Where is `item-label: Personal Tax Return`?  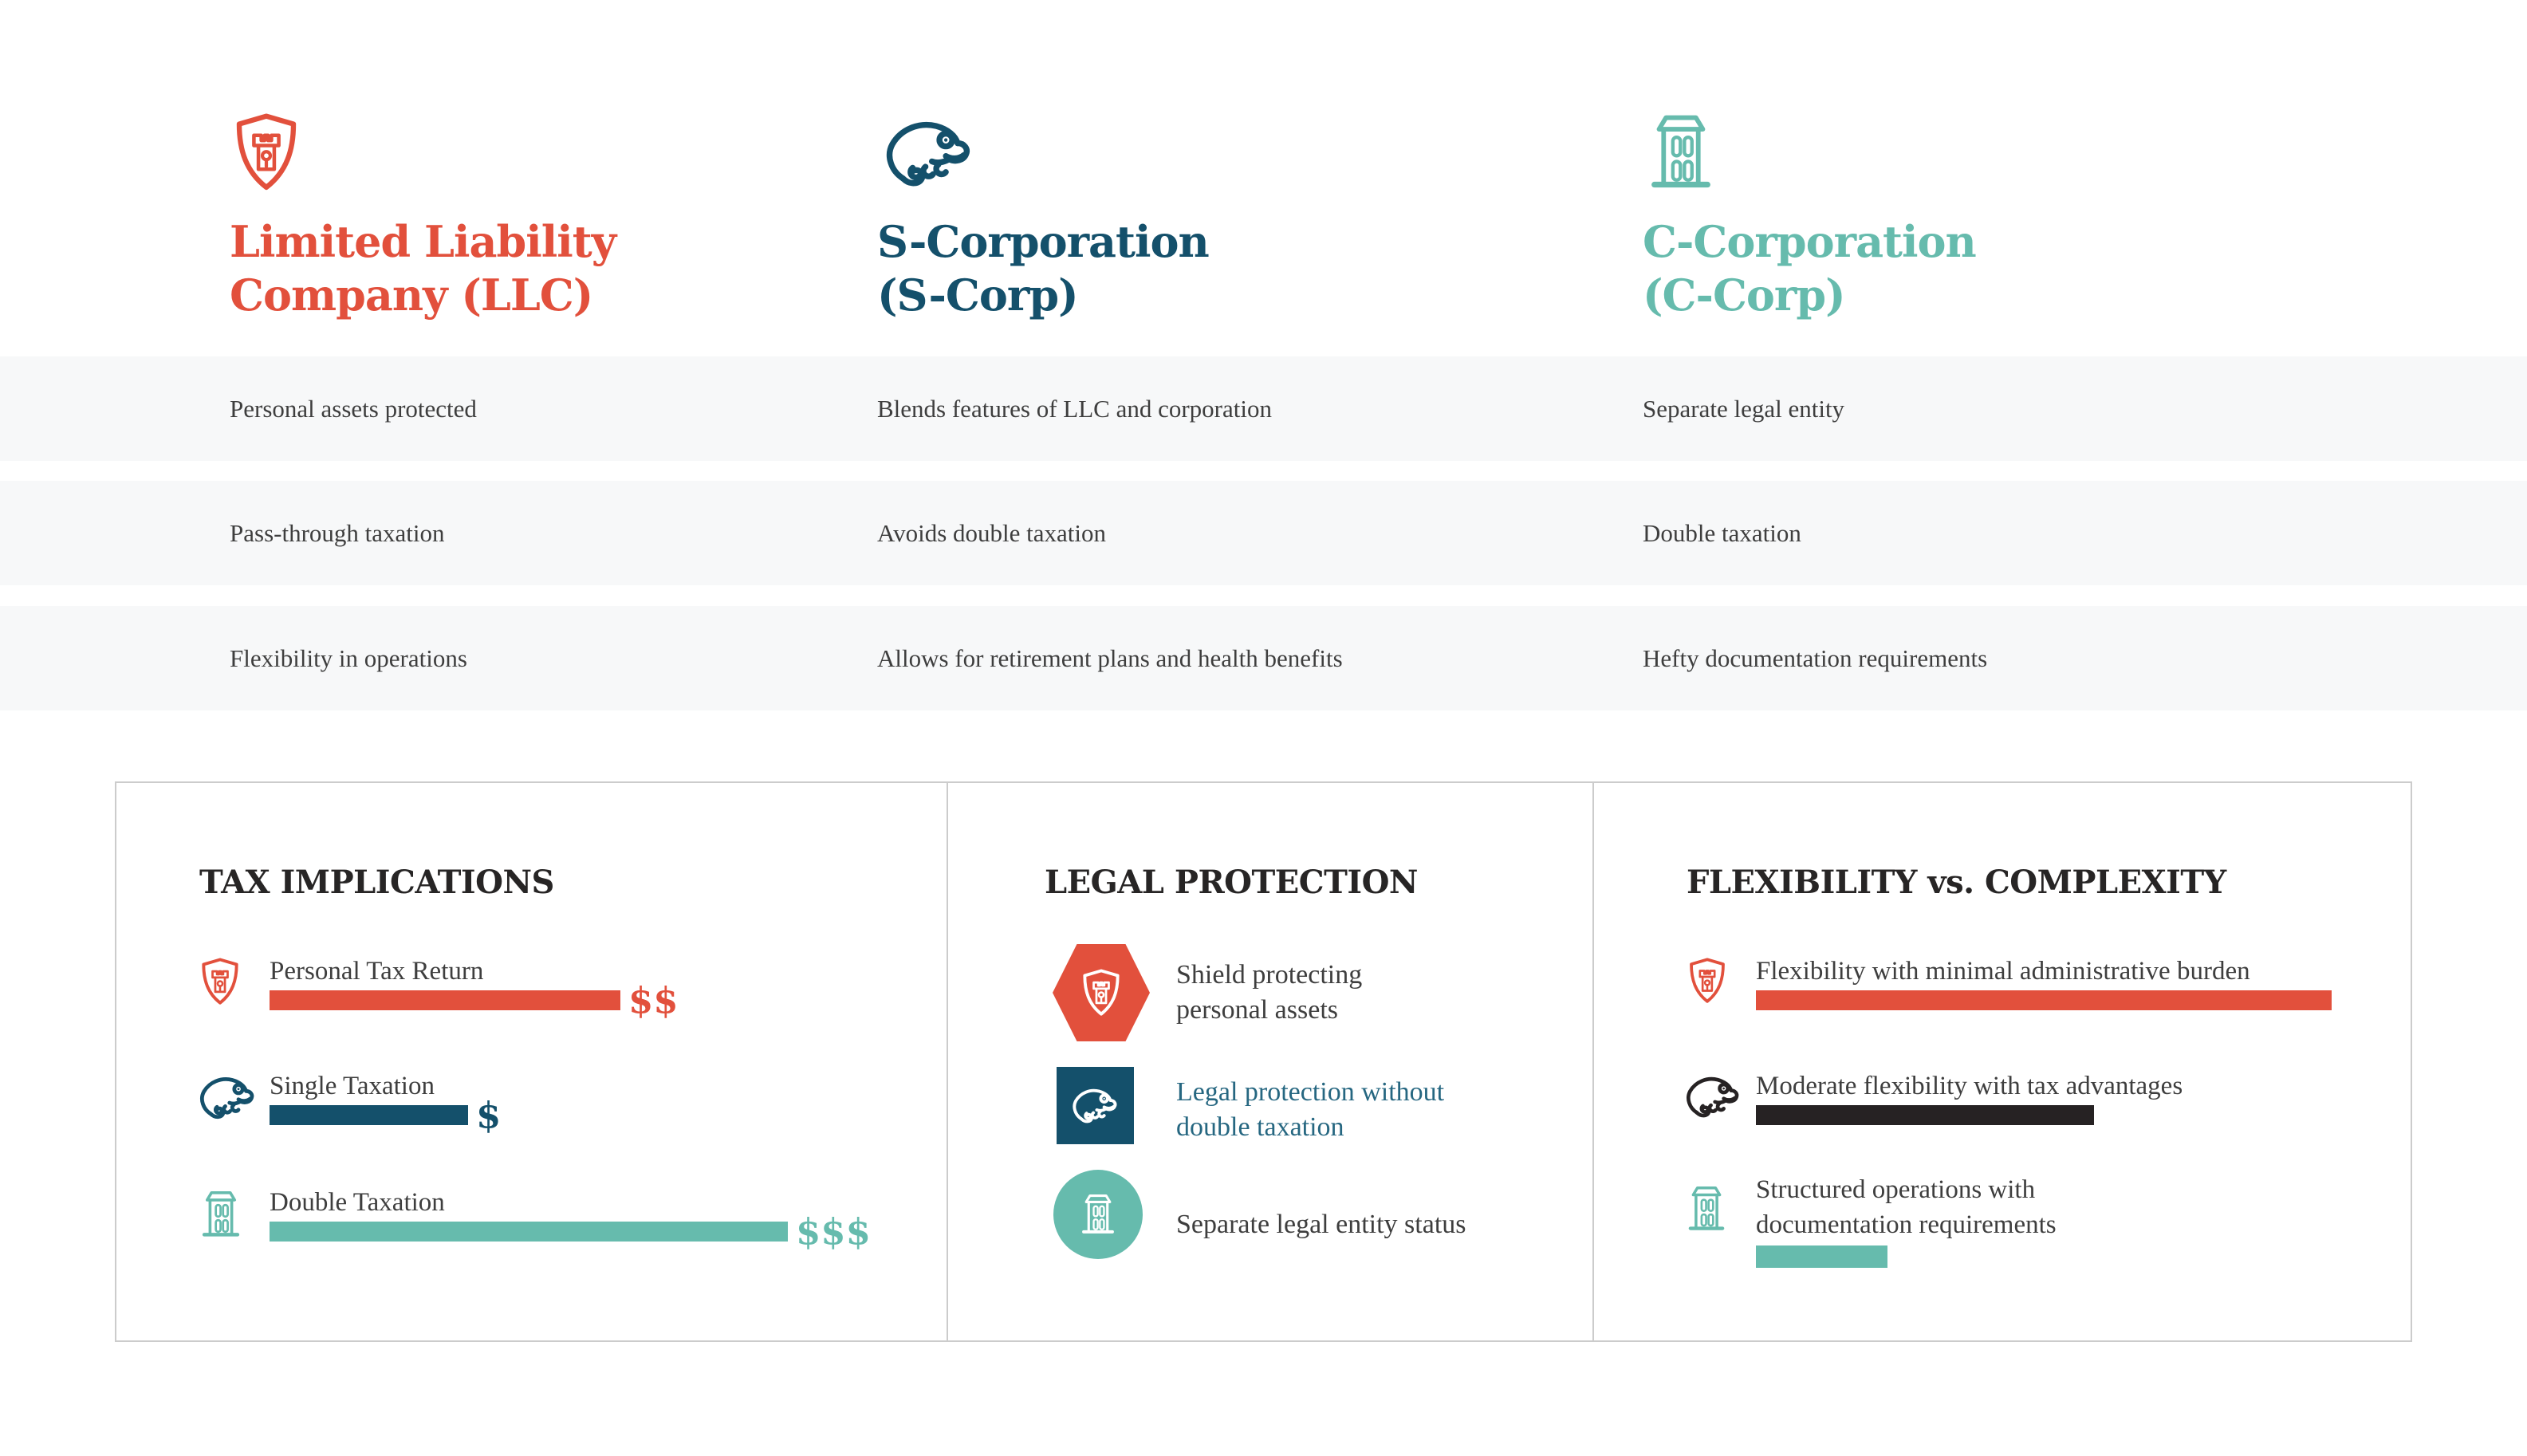
item-label: Personal Tax Return is located at coordinates (377, 971).